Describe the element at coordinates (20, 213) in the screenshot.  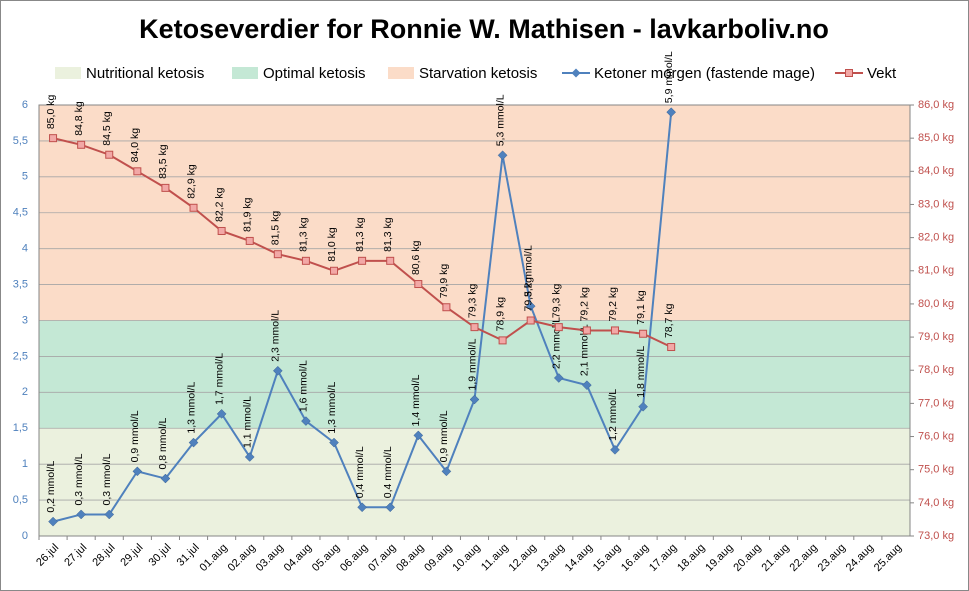
I see `y-tick-label: 4,5` at that location.